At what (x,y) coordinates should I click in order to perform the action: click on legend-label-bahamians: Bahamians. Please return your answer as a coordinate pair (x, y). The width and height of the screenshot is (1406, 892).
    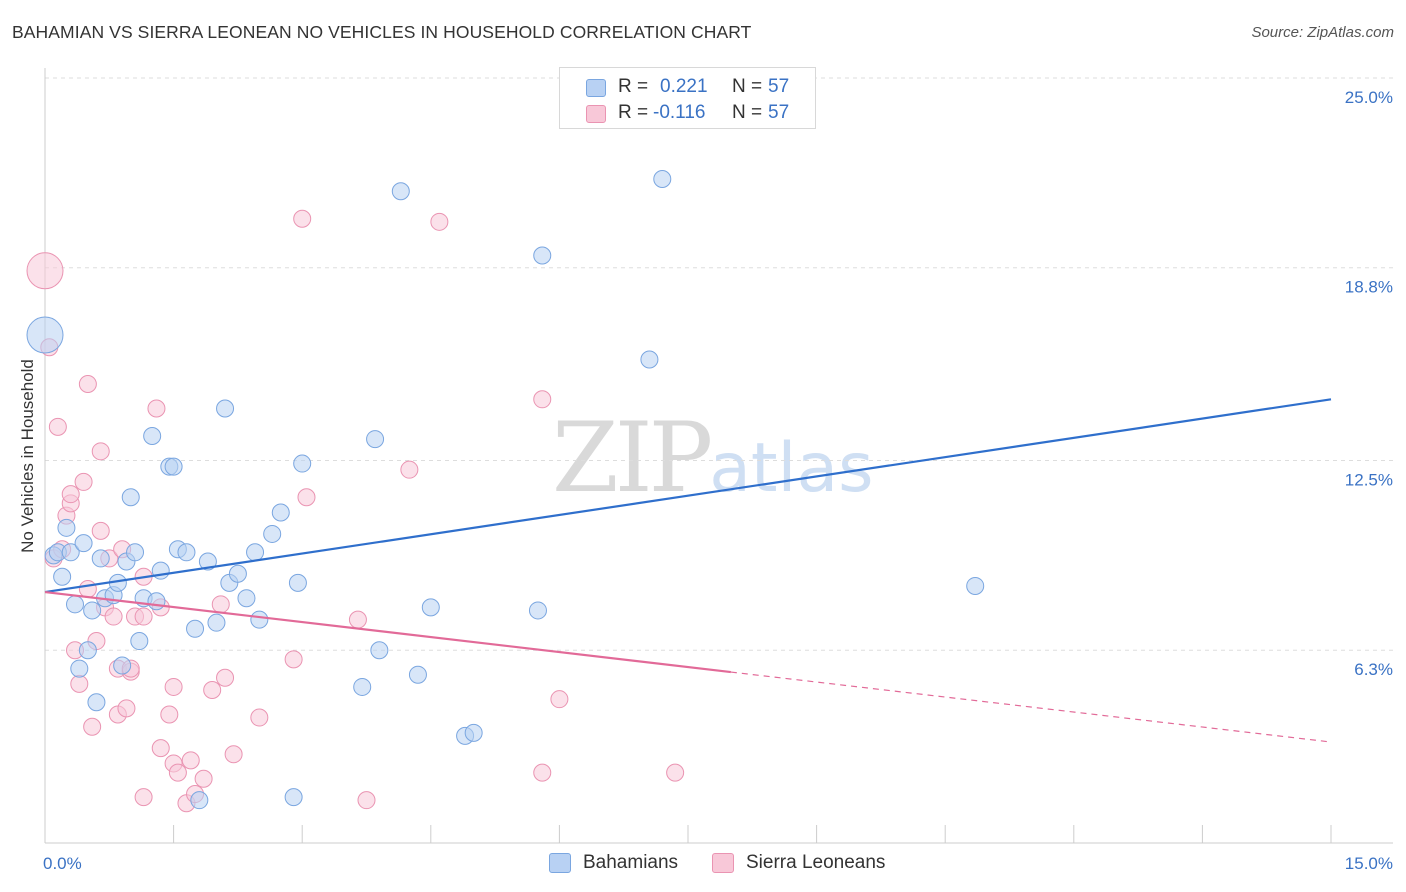
    Looking at the image, I should click on (631, 862).